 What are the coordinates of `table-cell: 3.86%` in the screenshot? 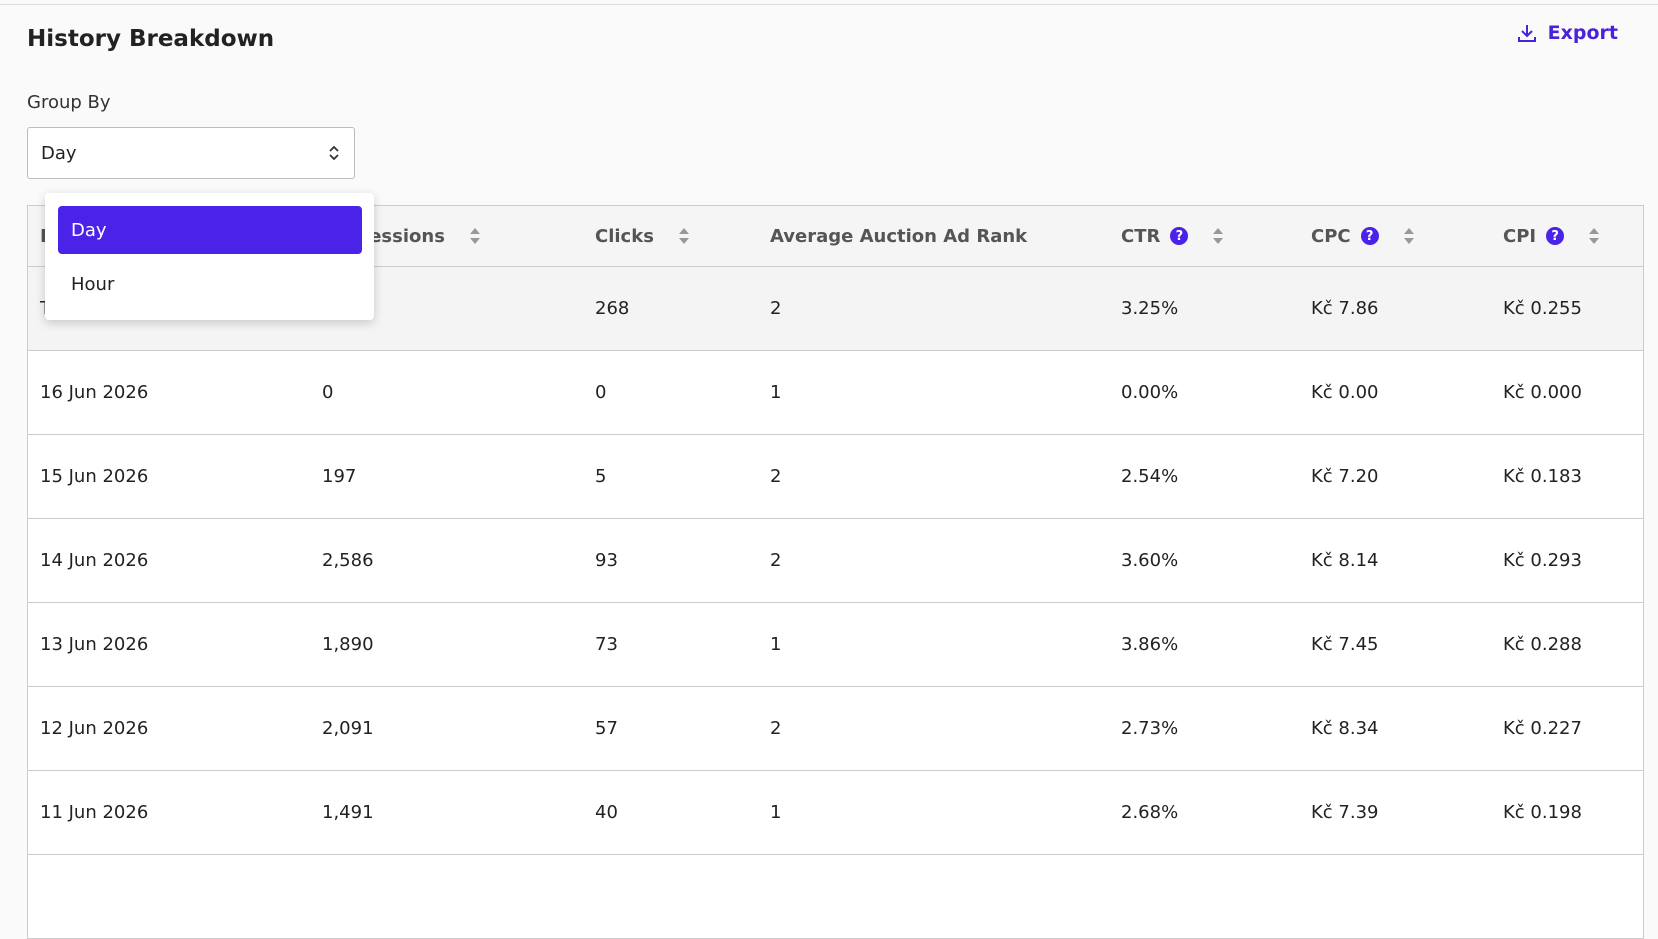 It's located at (1150, 644).